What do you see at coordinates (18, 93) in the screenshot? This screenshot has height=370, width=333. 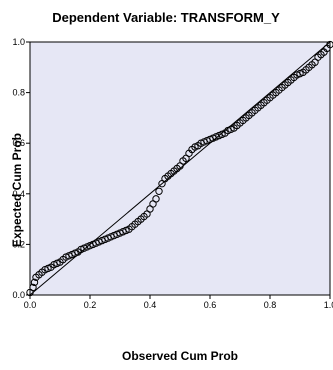 I see `y-tick-label: 0.8` at bounding box center [18, 93].